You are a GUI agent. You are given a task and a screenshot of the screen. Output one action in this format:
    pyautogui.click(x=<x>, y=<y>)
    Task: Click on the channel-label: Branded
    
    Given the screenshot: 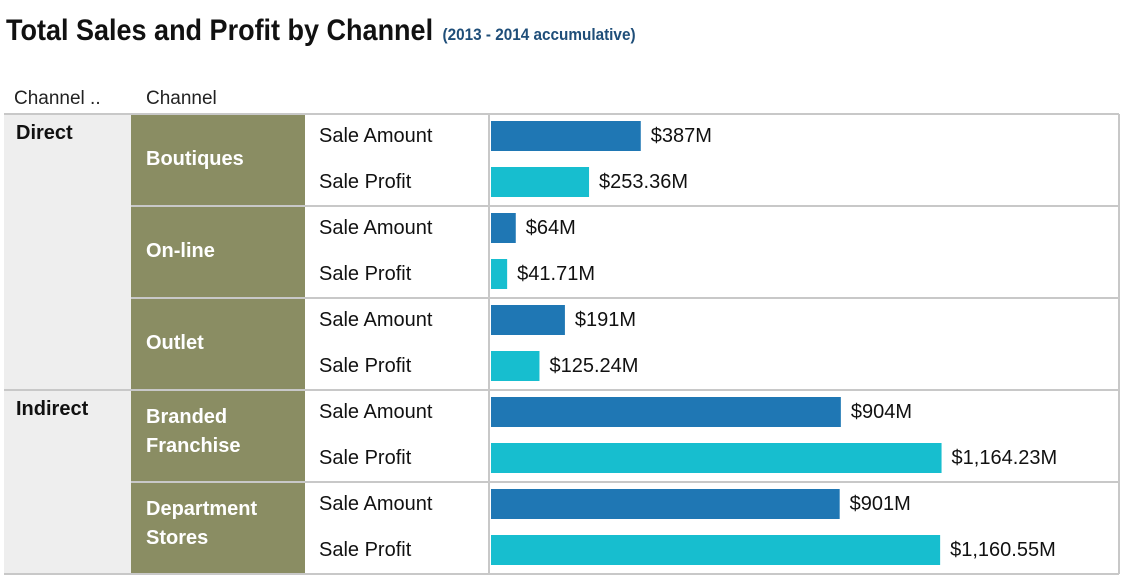 What is the action you would take?
    pyautogui.click(x=186, y=417)
    